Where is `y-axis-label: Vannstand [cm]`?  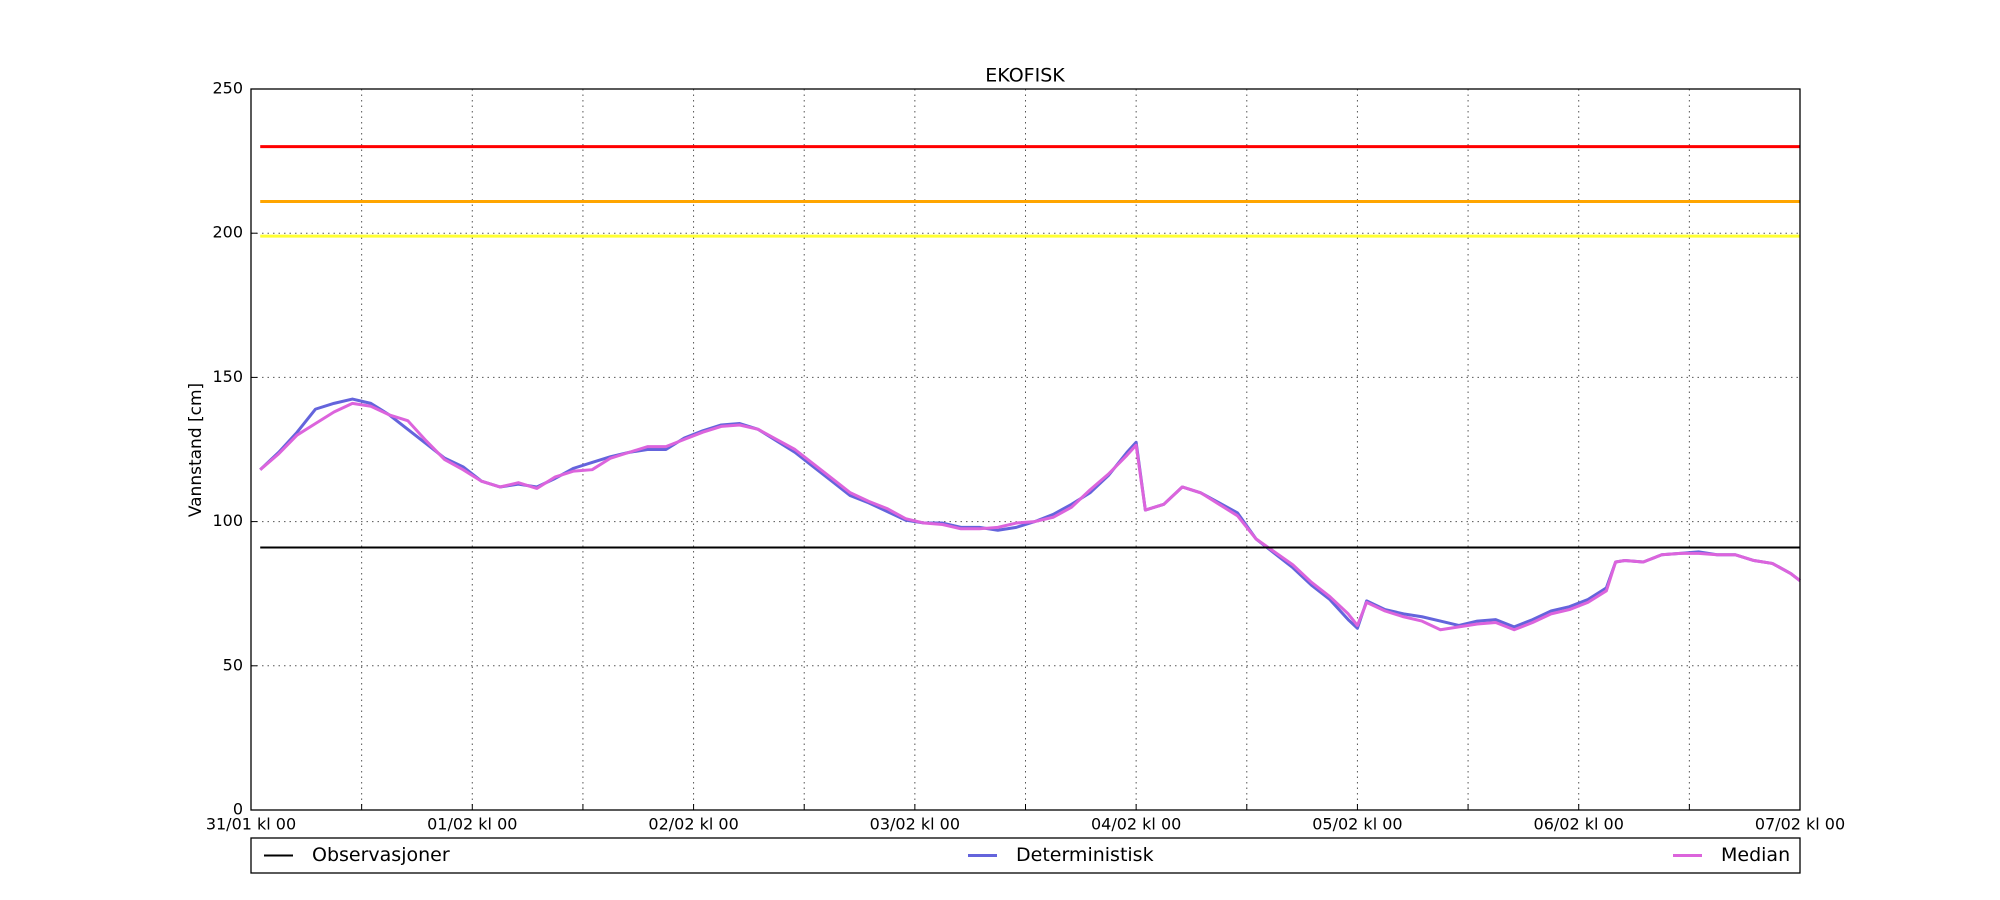 y-axis-label: Vannstand [cm] is located at coordinates (196, 450).